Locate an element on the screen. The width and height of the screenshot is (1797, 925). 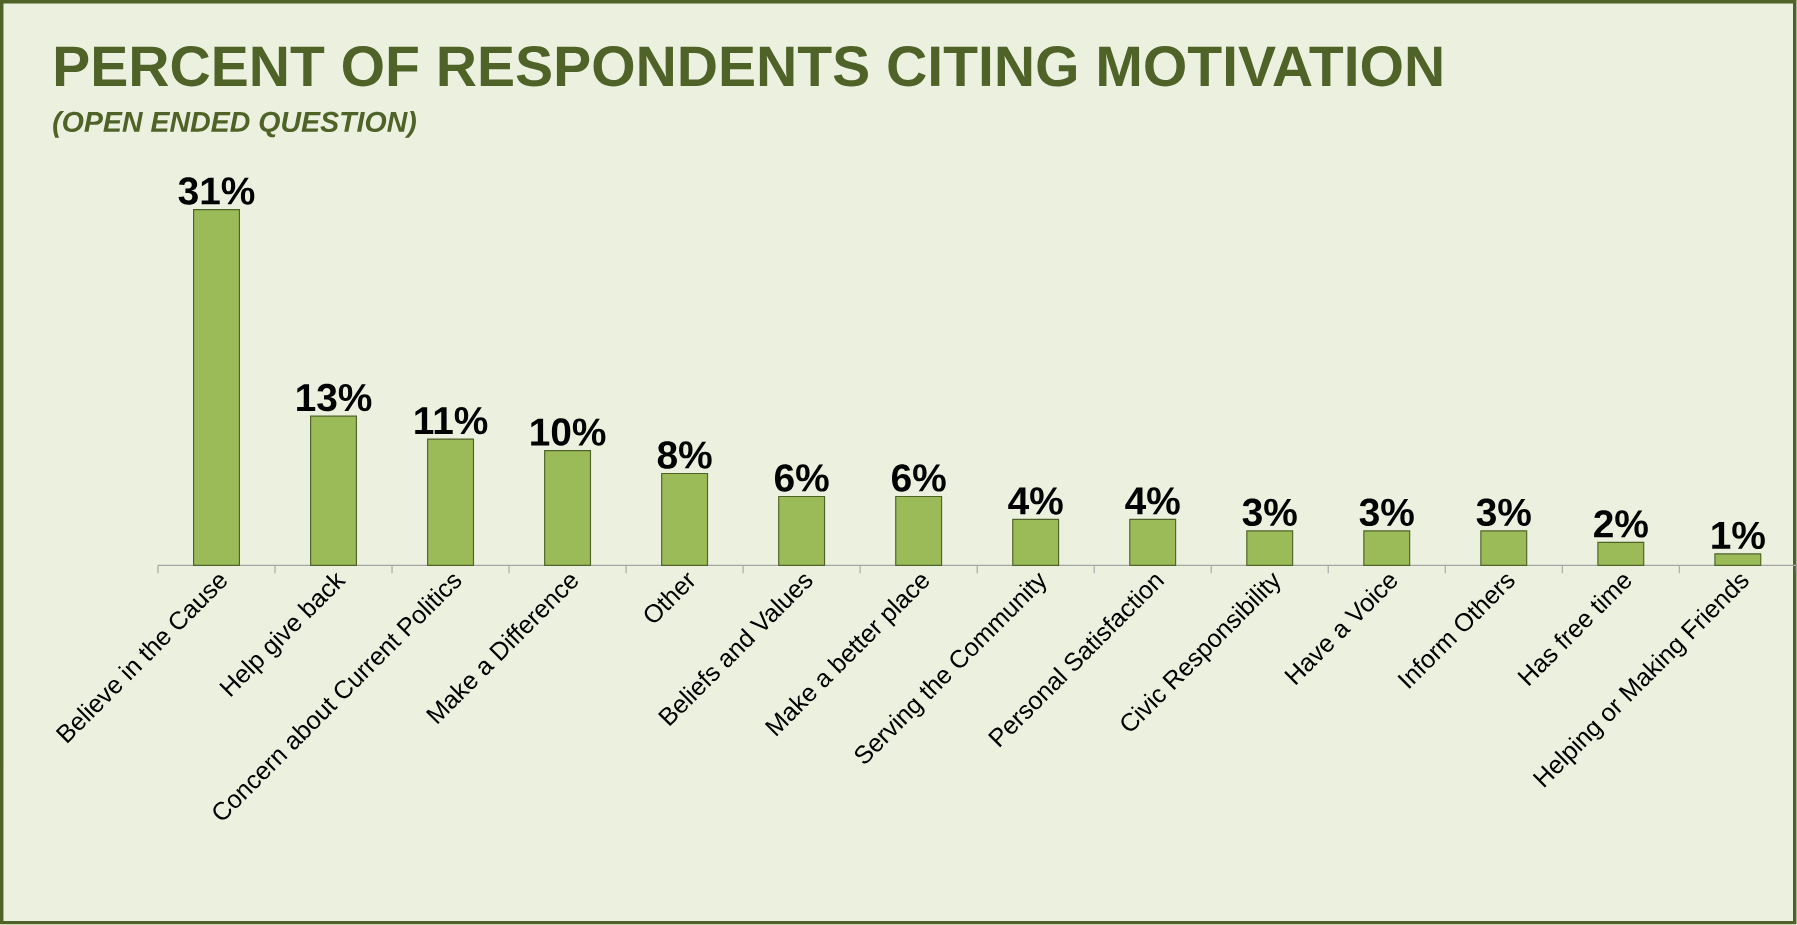
chart-title: PERCENT OF RESPONDENTS CITING MOTIVATION is located at coordinates (748, 66).